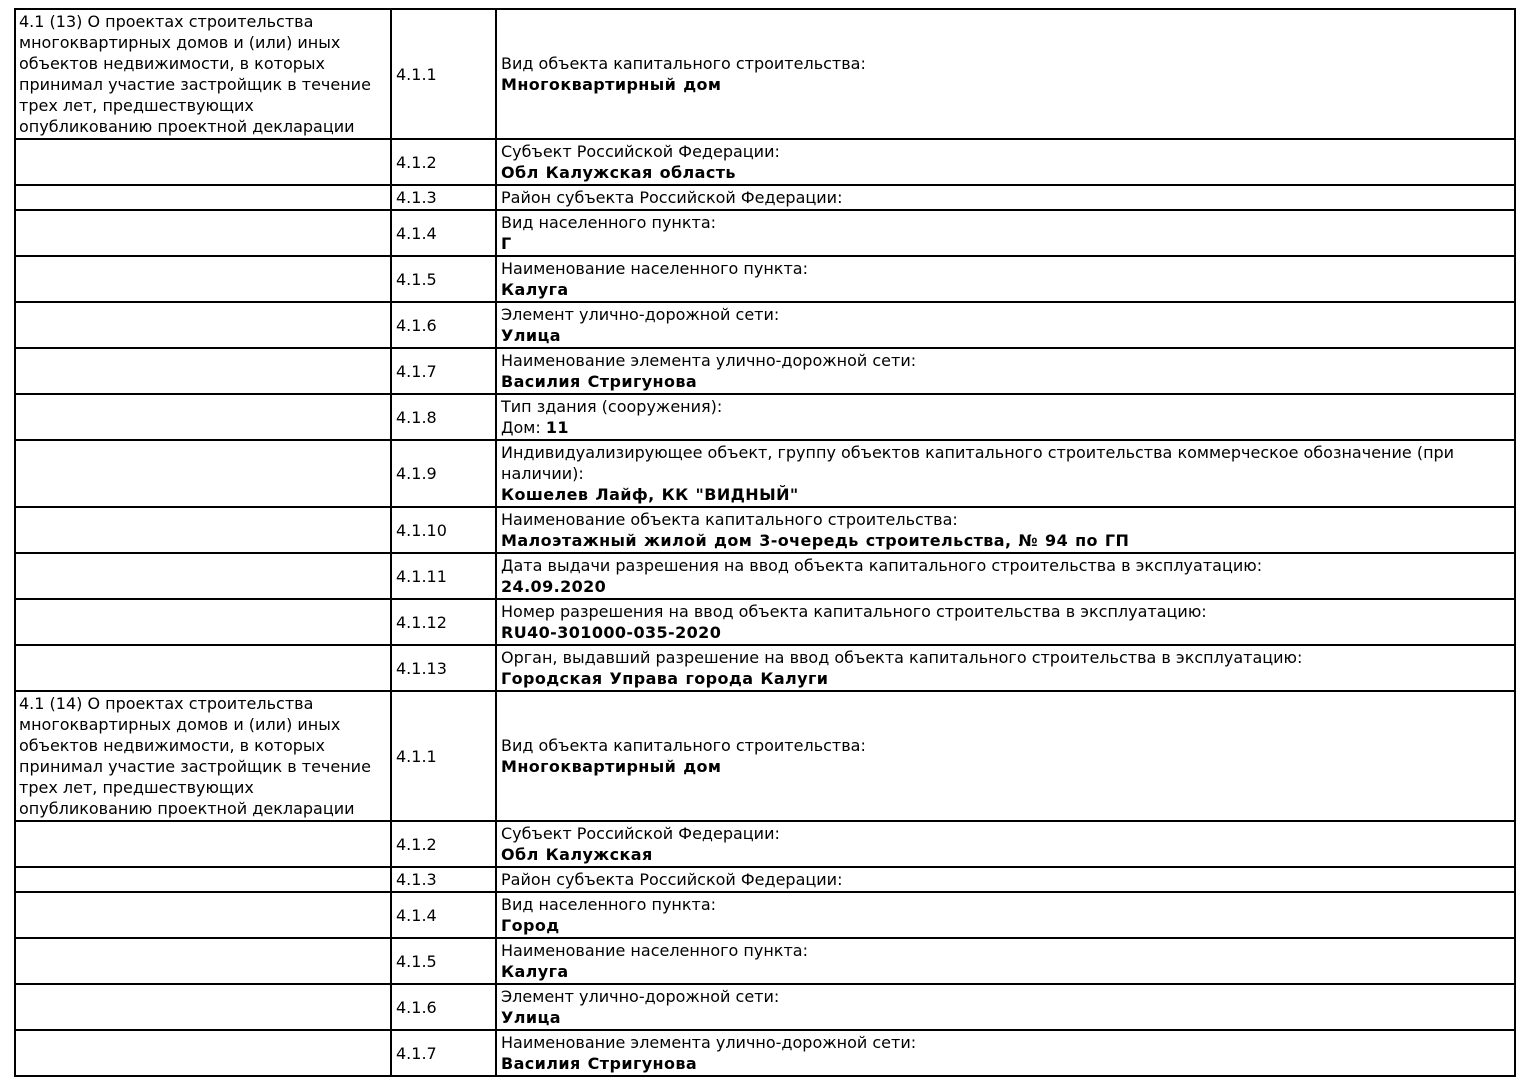 This screenshot has height=1080, width=1529. What do you see at coordinates (1005, 494) in the screenshot?
I see `field-value-line: Кошелев Лайф, КК "ВИДНЫЙ"` at bounding box center [1005, 494].